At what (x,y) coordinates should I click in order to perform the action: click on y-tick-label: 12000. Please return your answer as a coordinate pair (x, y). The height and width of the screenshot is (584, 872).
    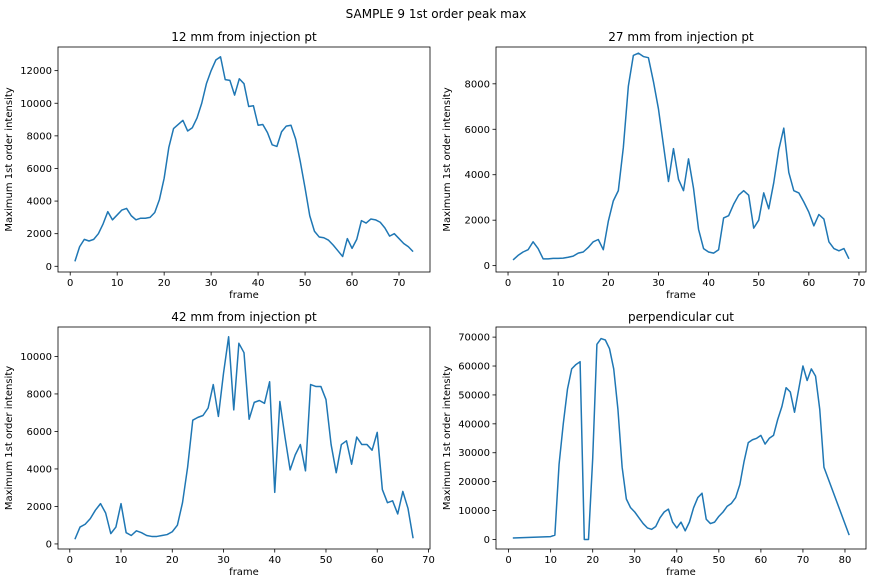
    Looking at the image, I should click on (36, 71).